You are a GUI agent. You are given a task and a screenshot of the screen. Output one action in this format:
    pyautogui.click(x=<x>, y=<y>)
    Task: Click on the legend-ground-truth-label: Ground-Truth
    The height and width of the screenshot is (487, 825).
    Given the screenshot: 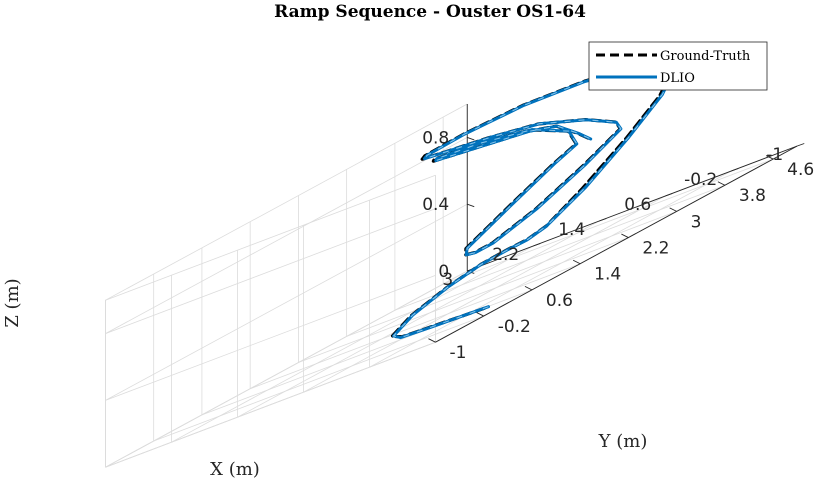 What is the action you would take?
    pyautogui.click(x=705, y=56)
    